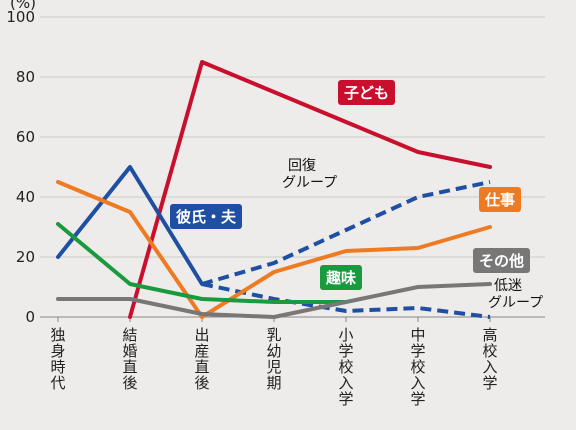  Describe the element at coordinates (489, 359) in the screenshot. I see `x-tick-label: 高校入学` at that location.